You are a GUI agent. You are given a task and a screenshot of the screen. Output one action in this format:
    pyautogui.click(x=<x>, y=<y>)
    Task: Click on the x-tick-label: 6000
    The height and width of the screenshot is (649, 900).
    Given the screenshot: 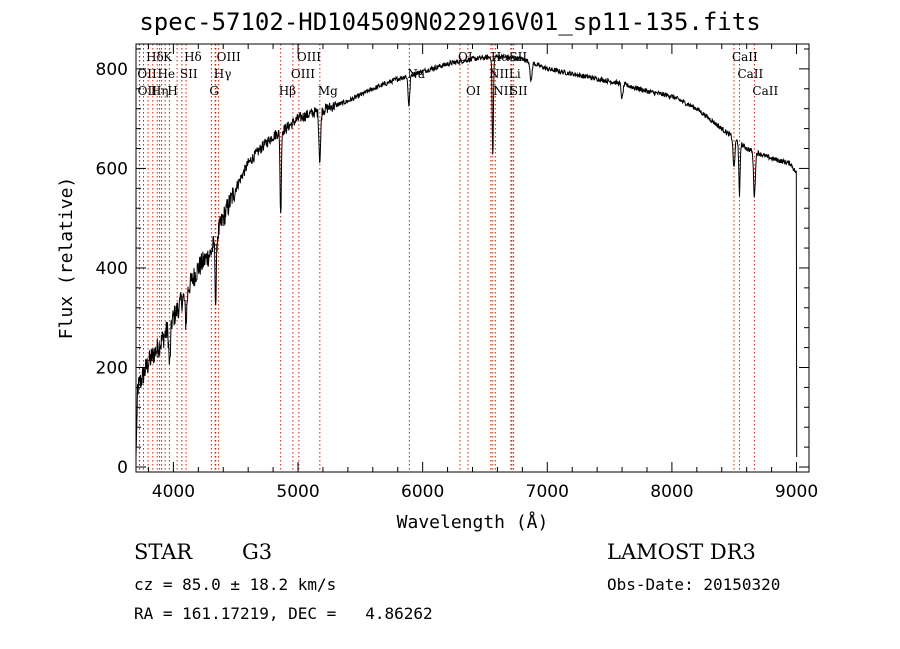 What is the action you would take?
    pyautogui.click(x=422, y=492)
    